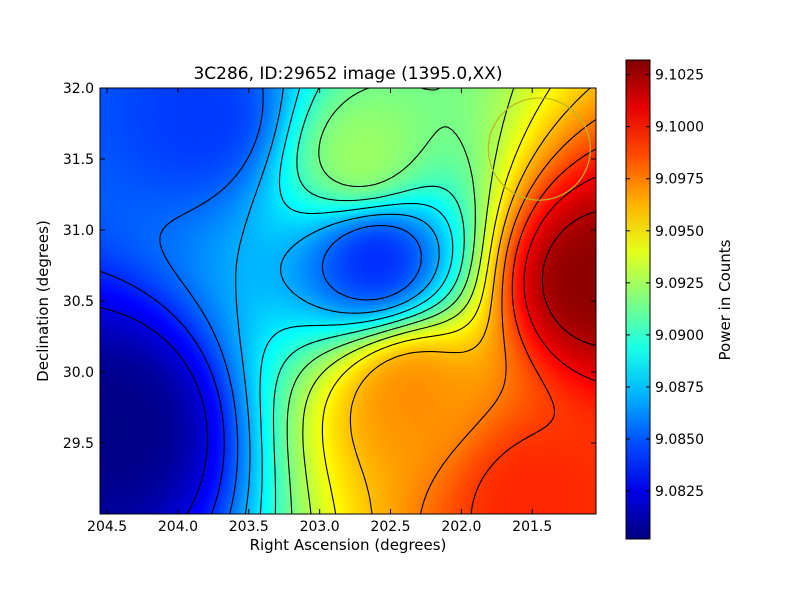 The width and height of the screenshot is (800, 600). I want to click on y-tick-label-2: 30.5, so click(78, 302).